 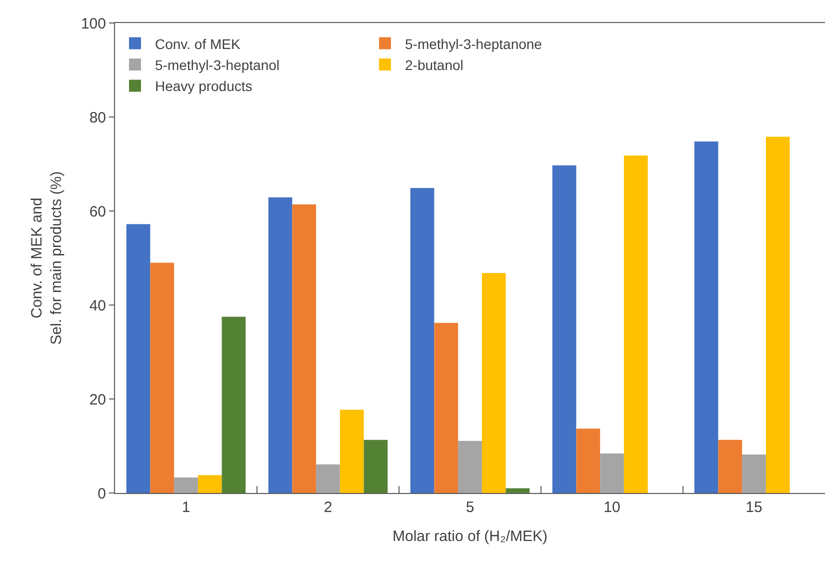 What do you see at coordinates (754, 507) in the screenshot?
I see `x-tick-label: 15` at bounding box center [754, 507].